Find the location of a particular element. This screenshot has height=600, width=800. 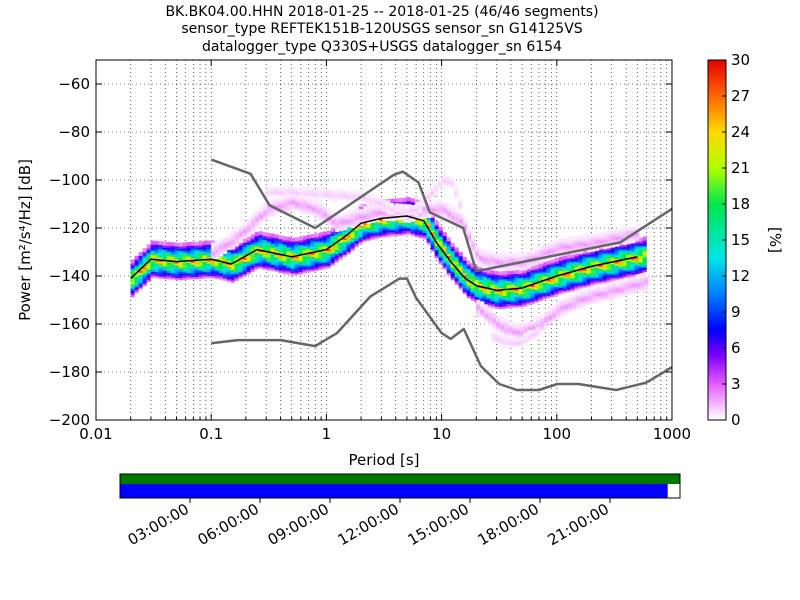

coverage-bar is located at coordinates (394, 491).